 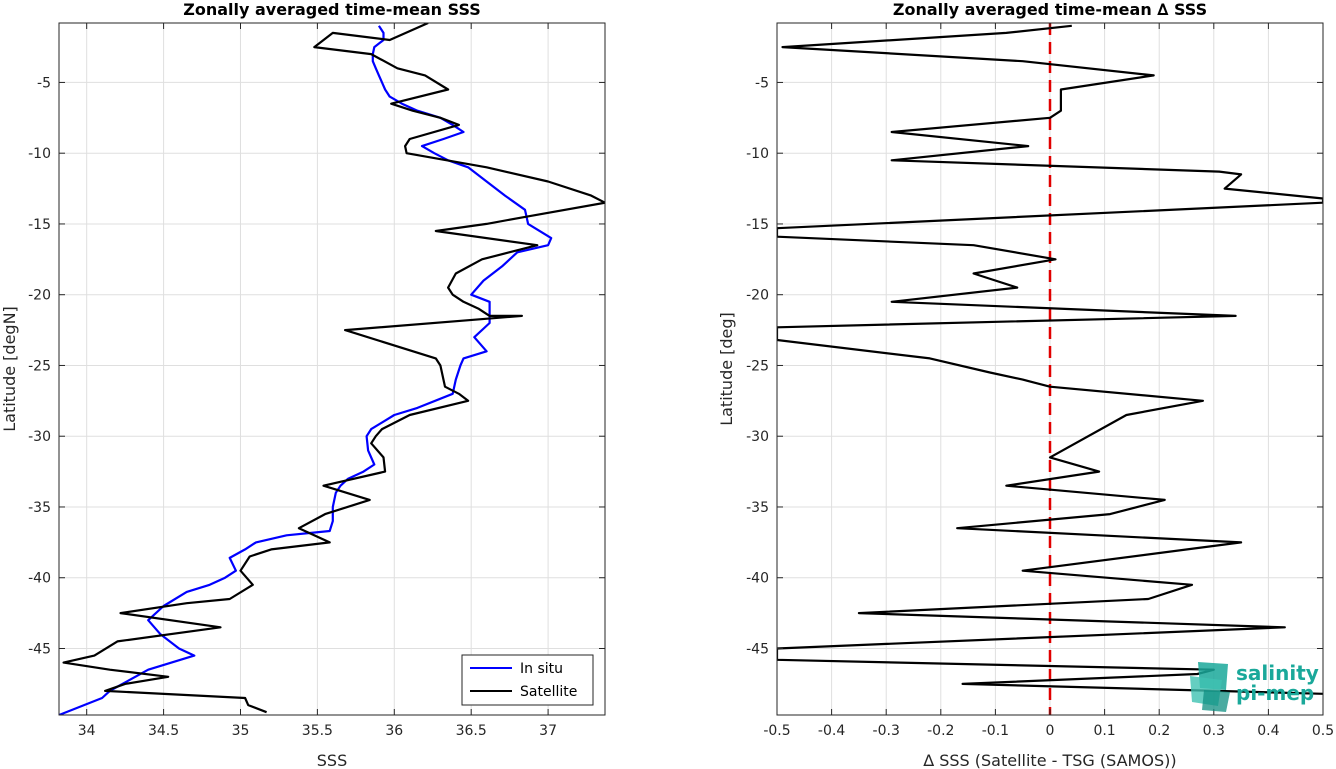 What do you see at coordinates (1323, 731) in the screenshot?
I see `right-x-tick-label: 0.5` at bounding box center [1323, 731].